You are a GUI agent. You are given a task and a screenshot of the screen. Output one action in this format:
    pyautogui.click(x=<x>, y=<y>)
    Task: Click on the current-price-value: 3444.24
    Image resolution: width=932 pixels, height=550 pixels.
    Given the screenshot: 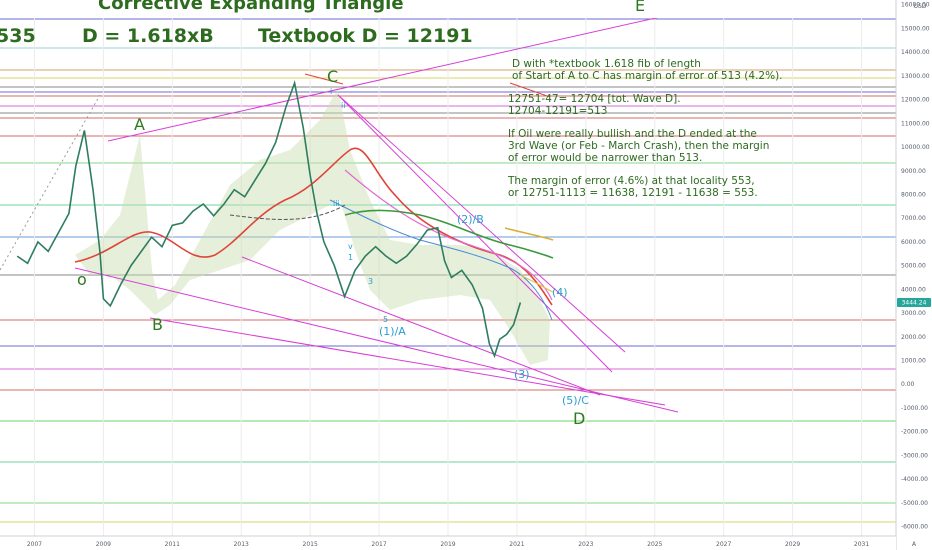 What is the action you would take?
    pyautogui.click(x=914, y=303)
    